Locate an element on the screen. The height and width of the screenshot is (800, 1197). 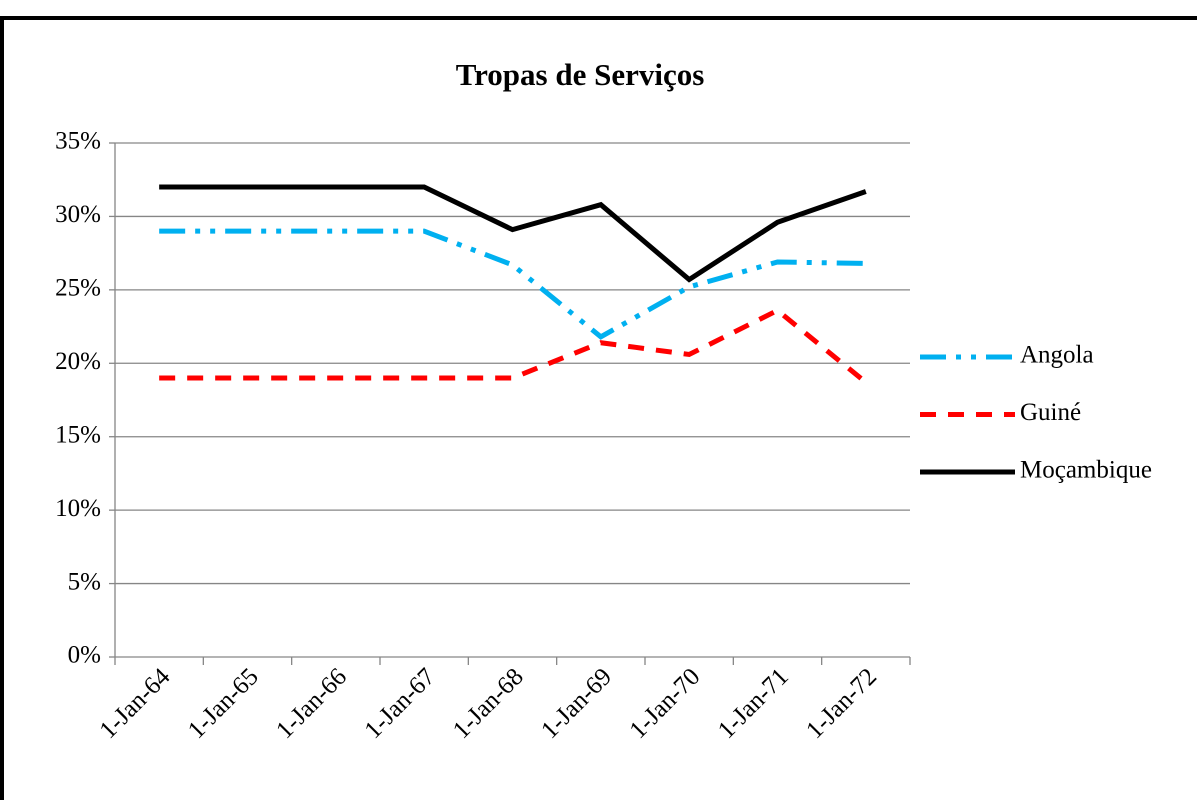
legend-label: Guiné is located at coordinates (1050, 412).